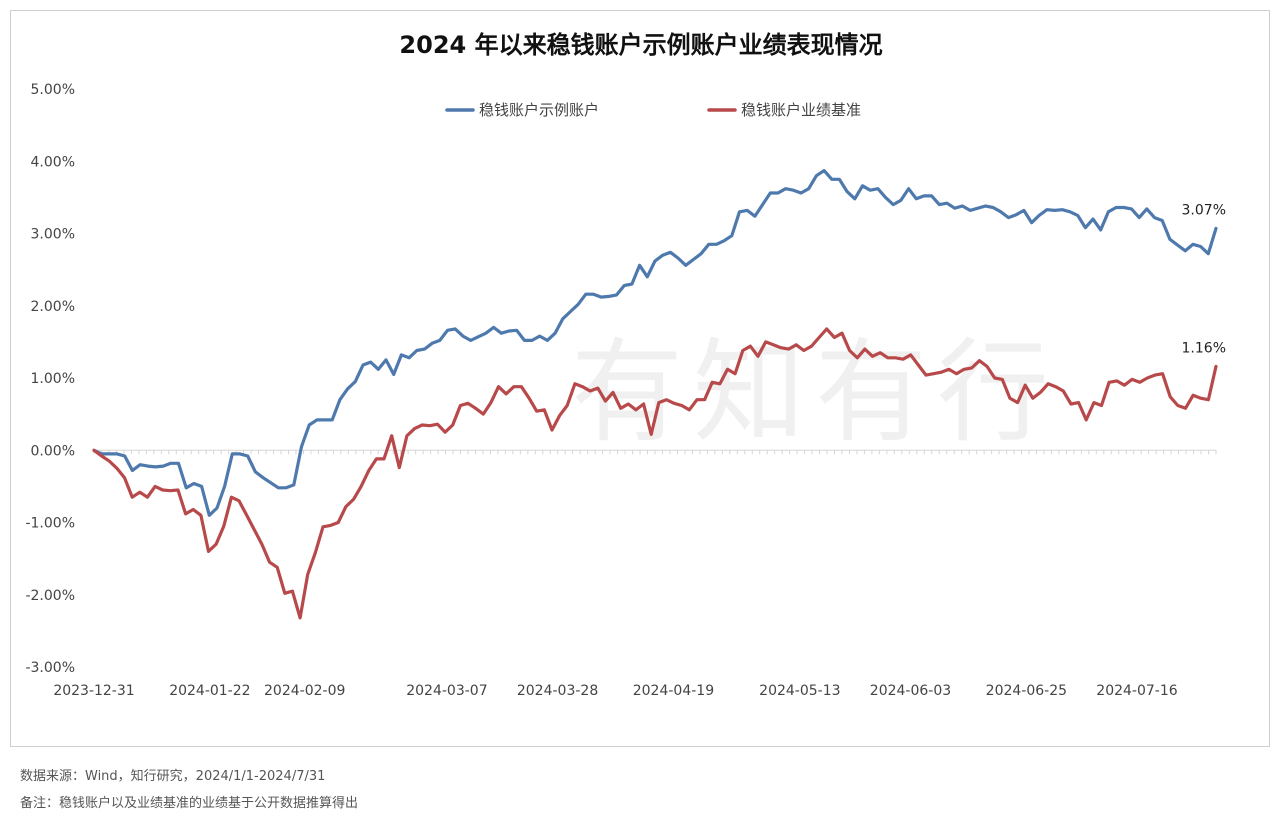 This screenshot has height=818, width=1280. Describe the element at coordinates (640, 45) in the screenshot. I see `chart-title: 2024 年以来稳钱账户示例账户业绩表现情况` at that location.